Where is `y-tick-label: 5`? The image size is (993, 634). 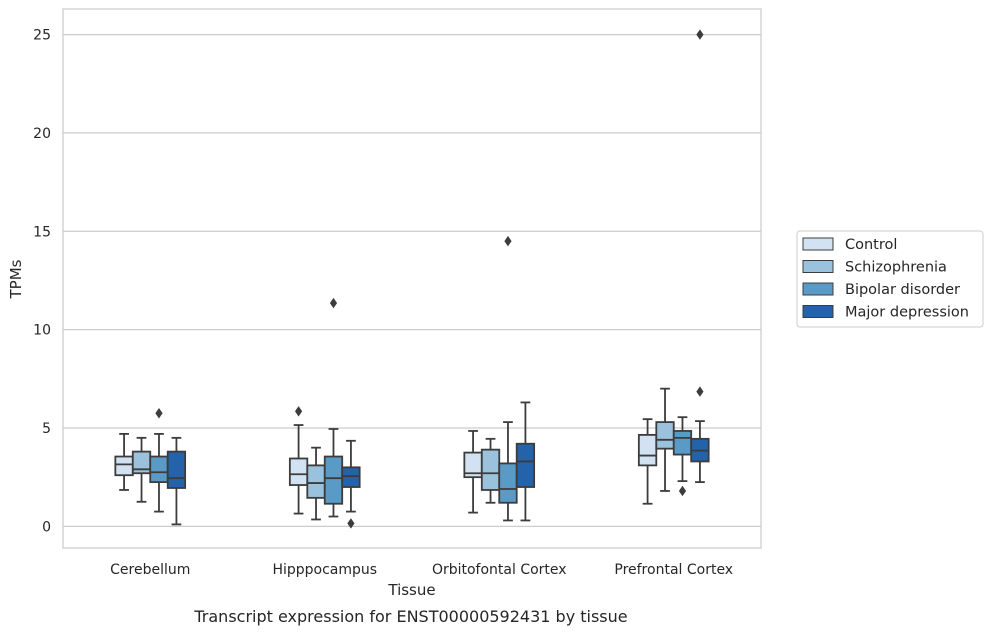
y-tick-label: 5 is located at coordinates (46, 429).